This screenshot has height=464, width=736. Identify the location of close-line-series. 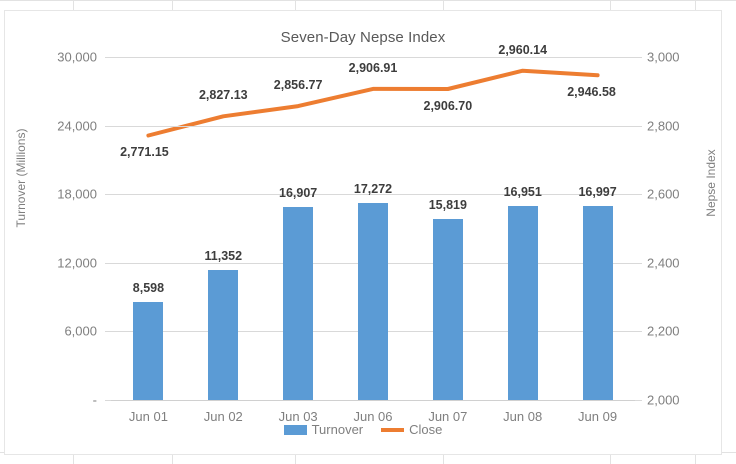
(373, 103).